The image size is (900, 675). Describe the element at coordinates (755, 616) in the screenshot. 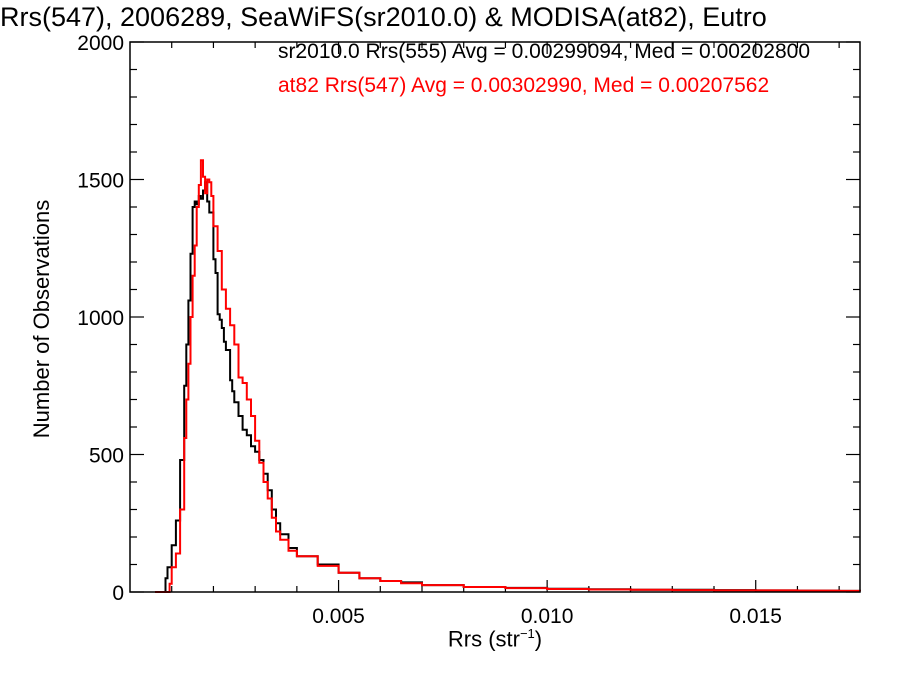

I see `x-tick-label: 0.015` at that location.